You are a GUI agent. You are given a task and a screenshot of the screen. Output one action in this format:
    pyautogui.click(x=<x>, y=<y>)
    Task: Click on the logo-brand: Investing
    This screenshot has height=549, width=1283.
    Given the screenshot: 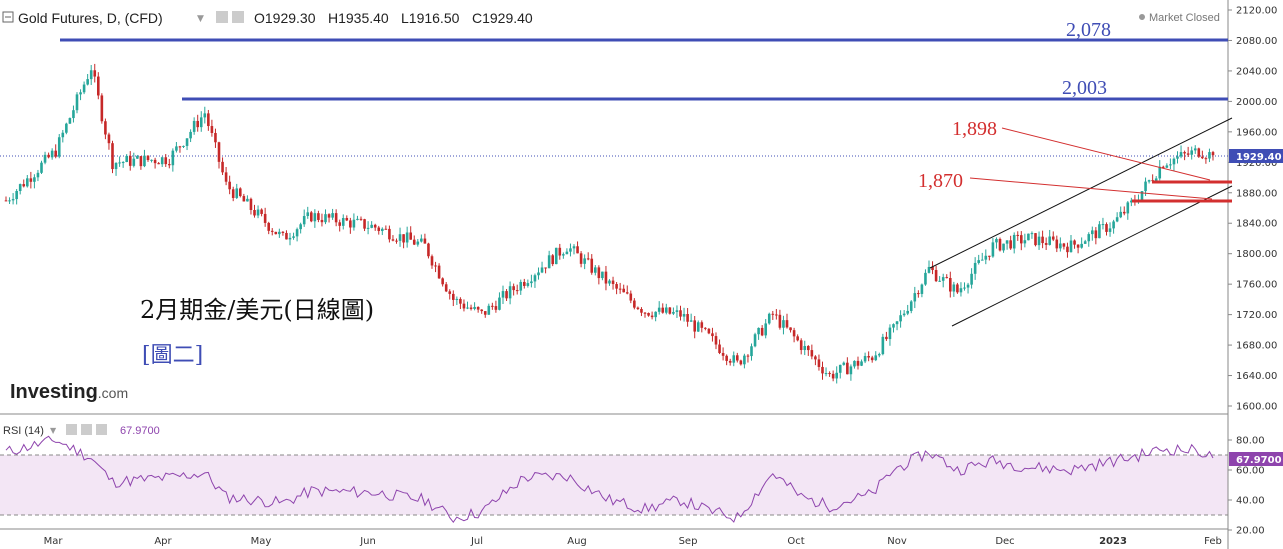 What is the action you would take?
    pyautogui.click(x=54, y=392)
    